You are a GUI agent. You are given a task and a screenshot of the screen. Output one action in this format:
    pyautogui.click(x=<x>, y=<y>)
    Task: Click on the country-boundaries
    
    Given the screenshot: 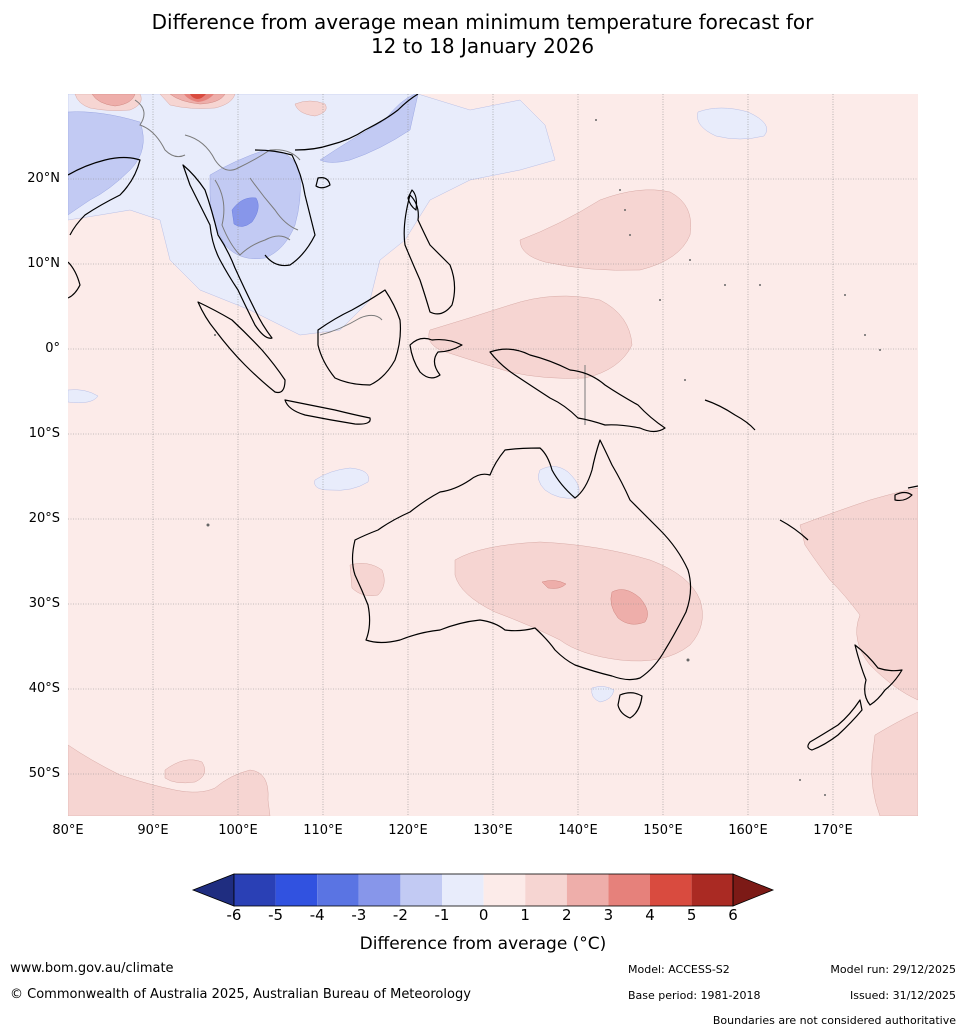 What is the action you would take?
    pyautogui.click(x=360, y=262)
    